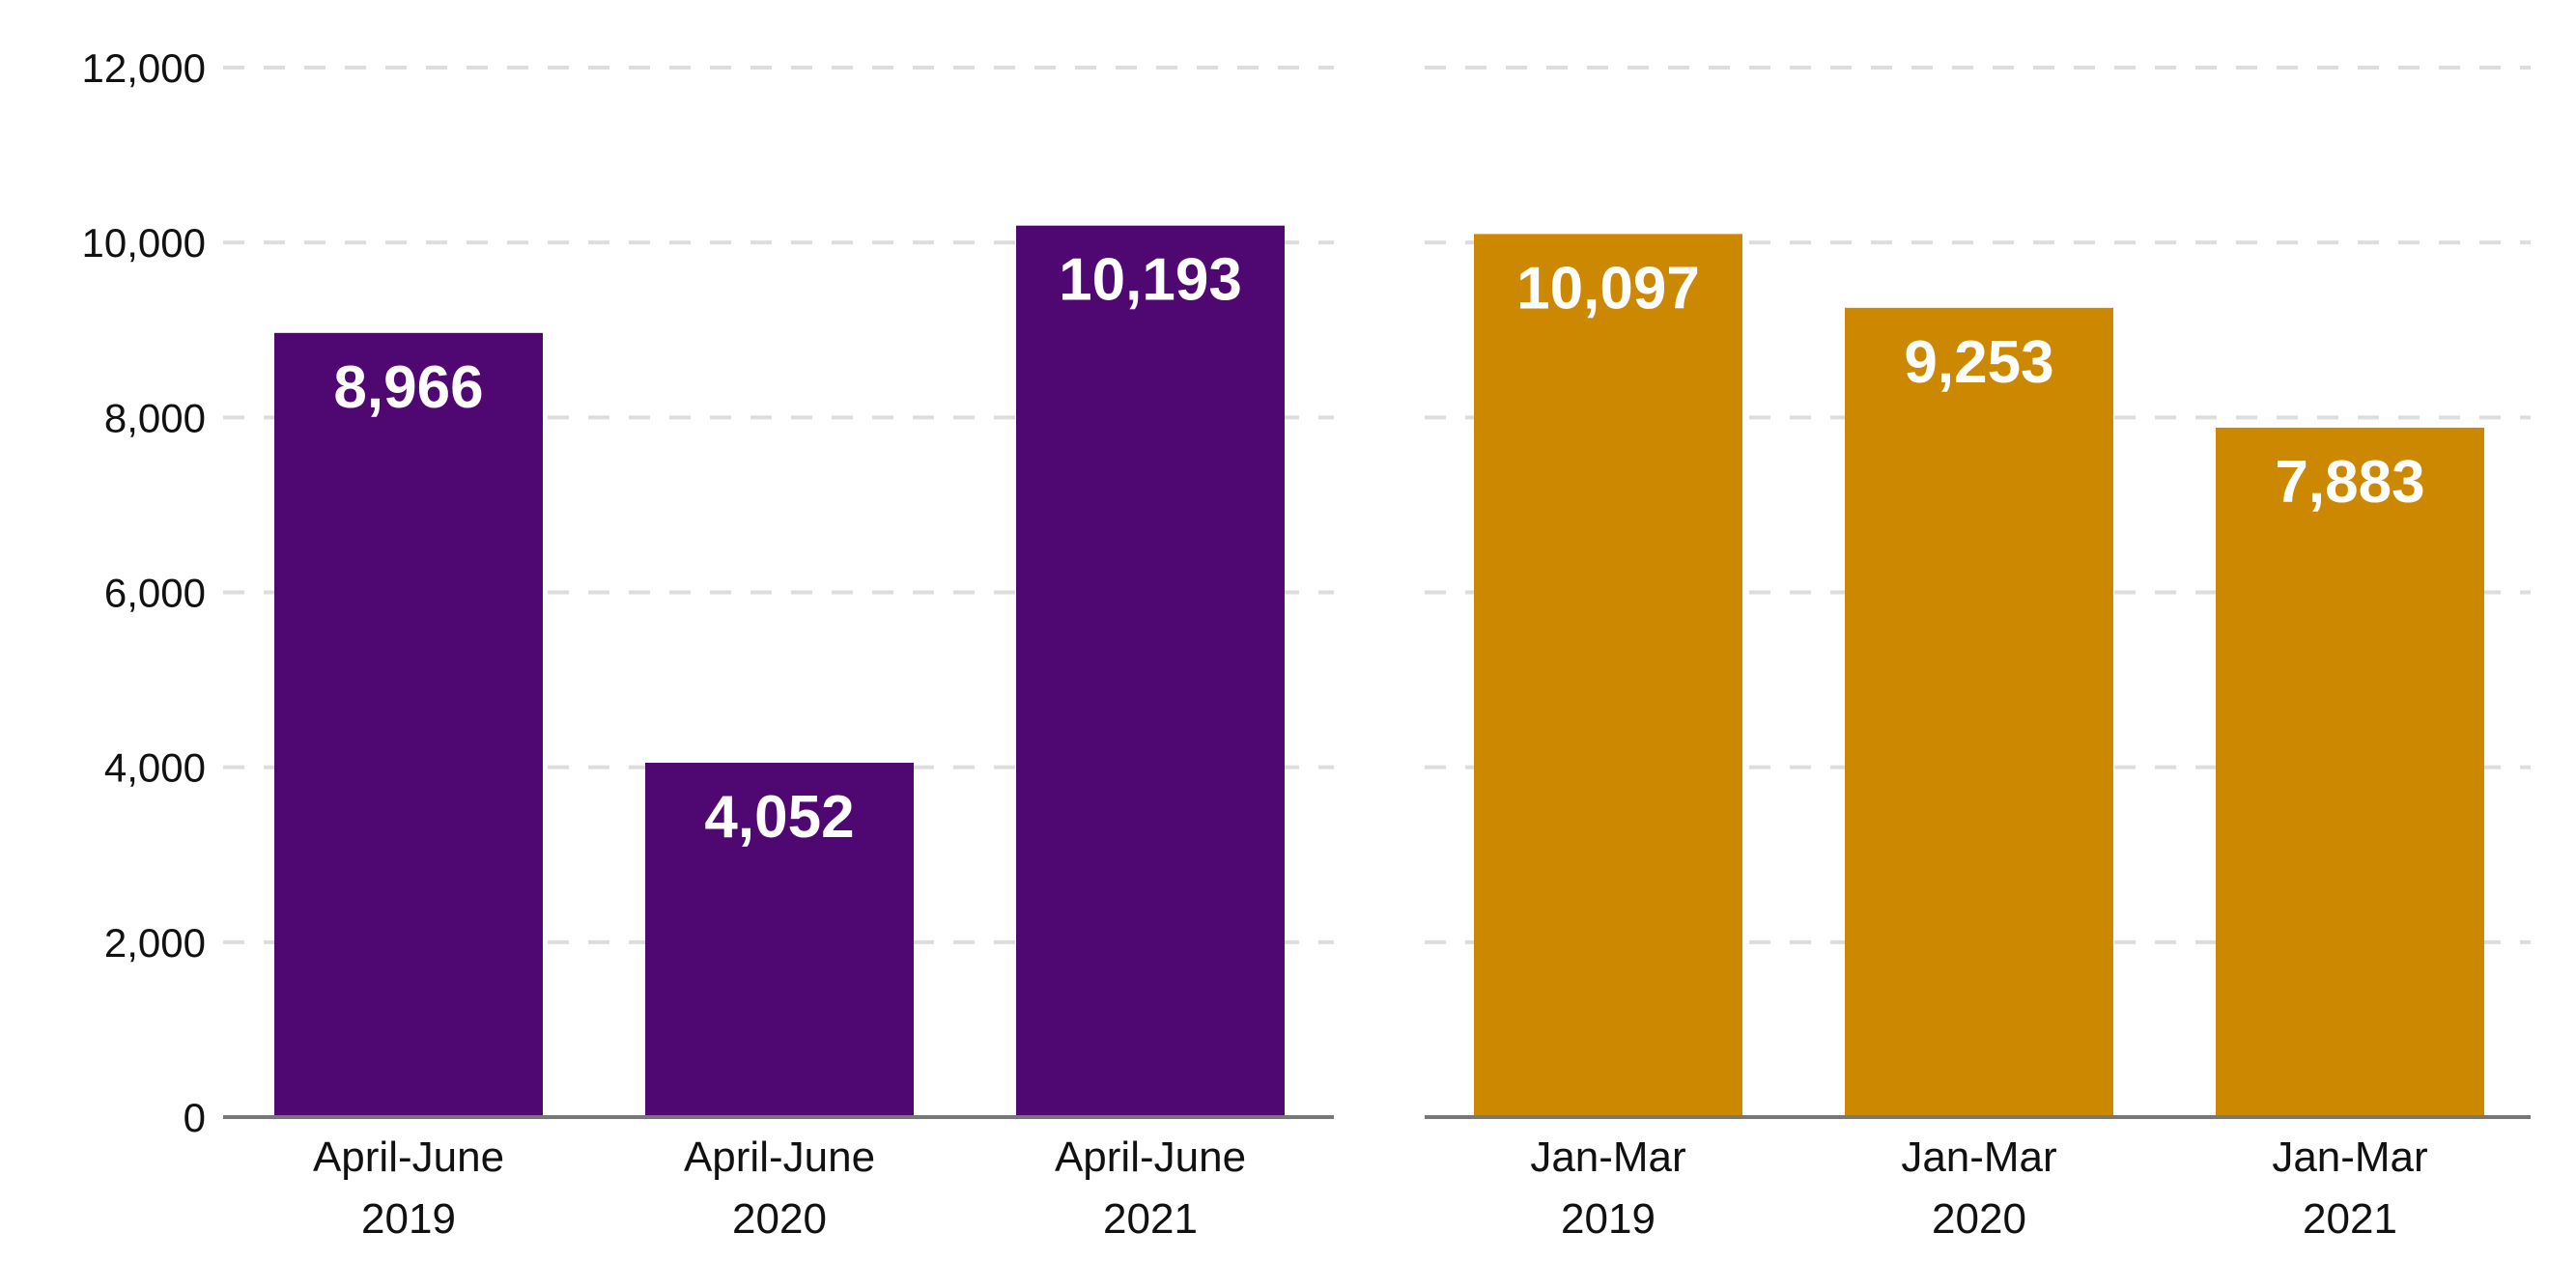 This screenshot has height=1288, width=2576. What do you see at coordinates (155, 768) in the screenshot?
I see `y-tick-label: 4,000` at bounding box center [155, 768].